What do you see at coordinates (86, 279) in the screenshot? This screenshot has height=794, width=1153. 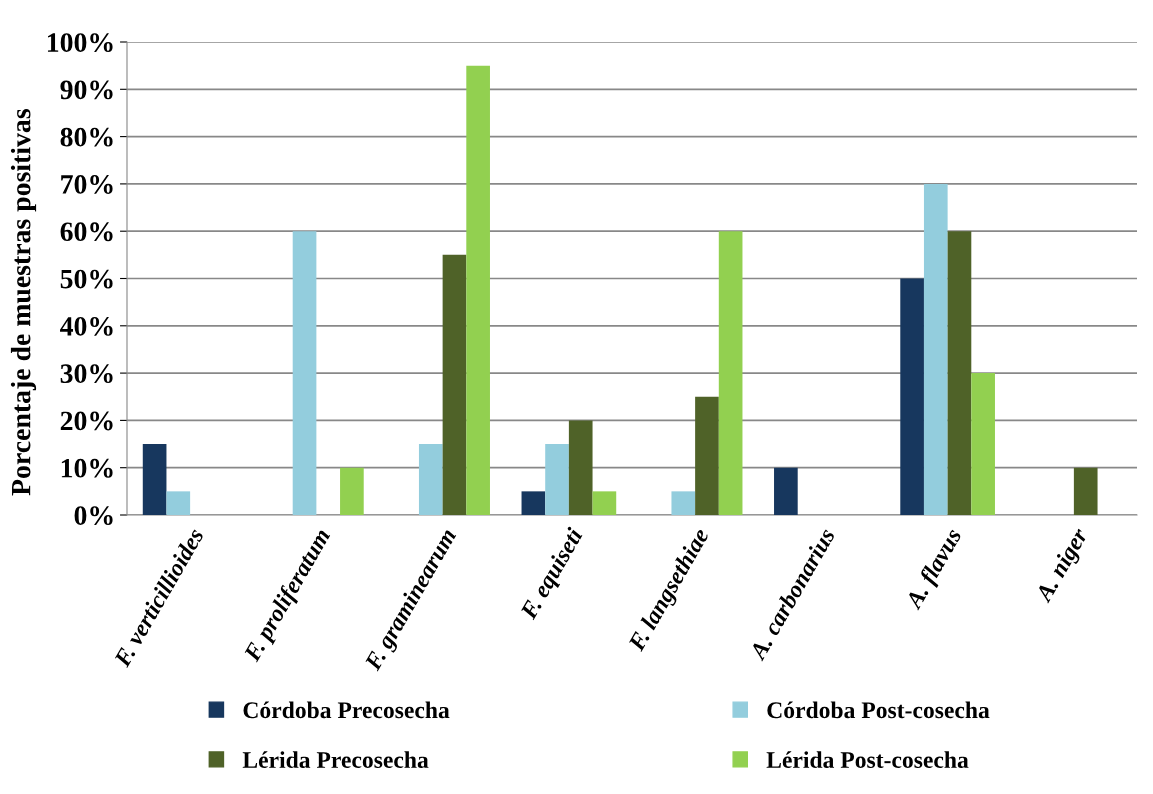 I see `y-tick-label: 50%` at bounding box center [86, 279].